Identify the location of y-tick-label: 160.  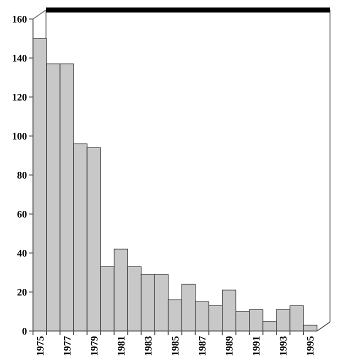
(19, 20).